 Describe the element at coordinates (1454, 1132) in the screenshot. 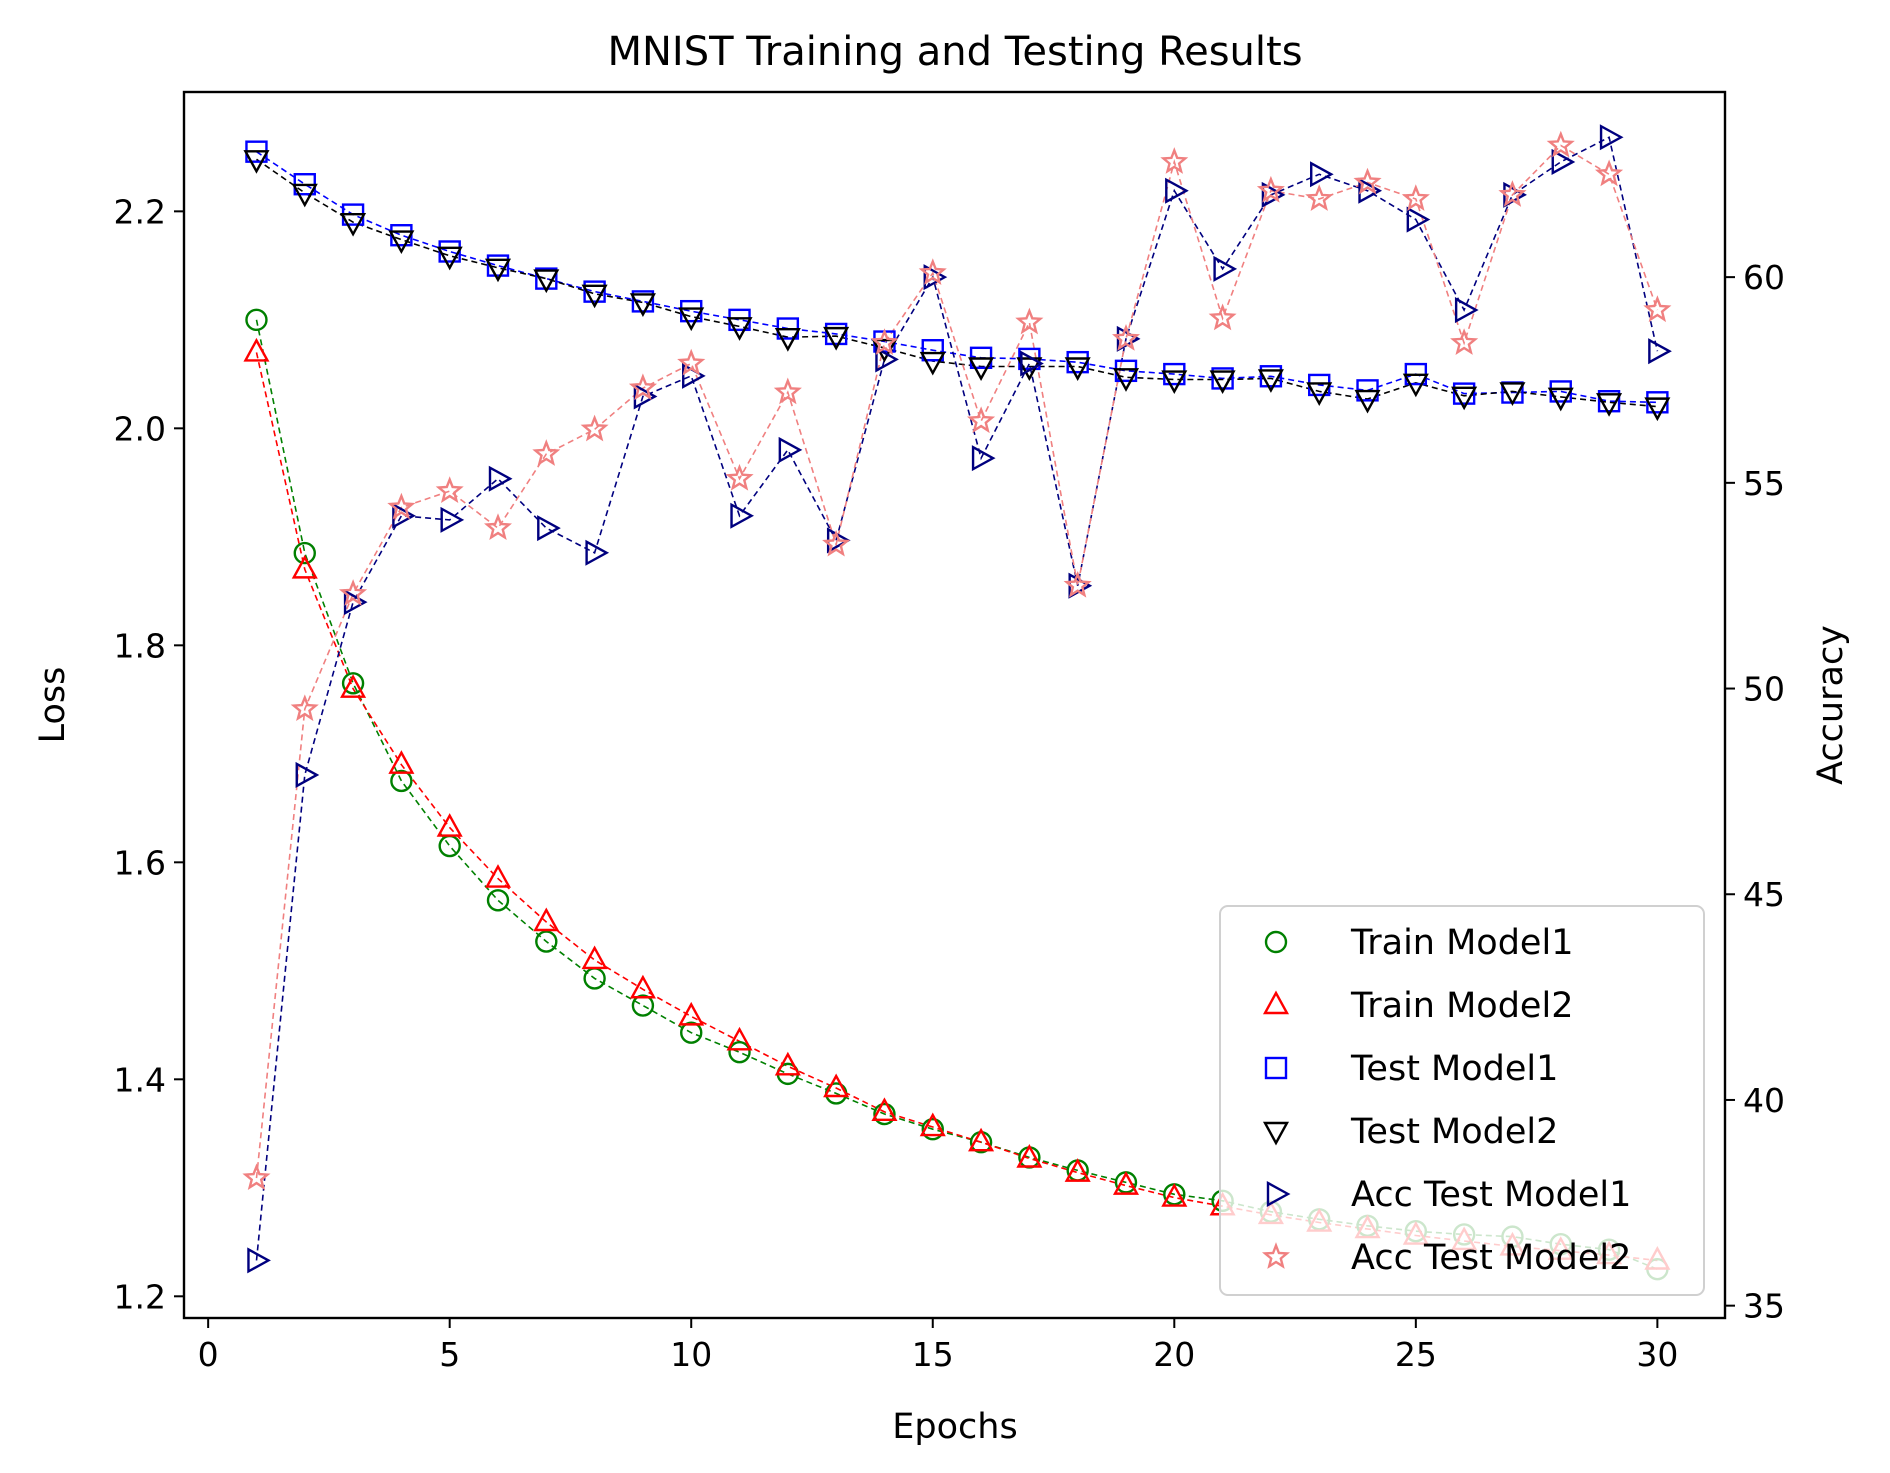

I see `legend-label-4: Test Model2` at that location.